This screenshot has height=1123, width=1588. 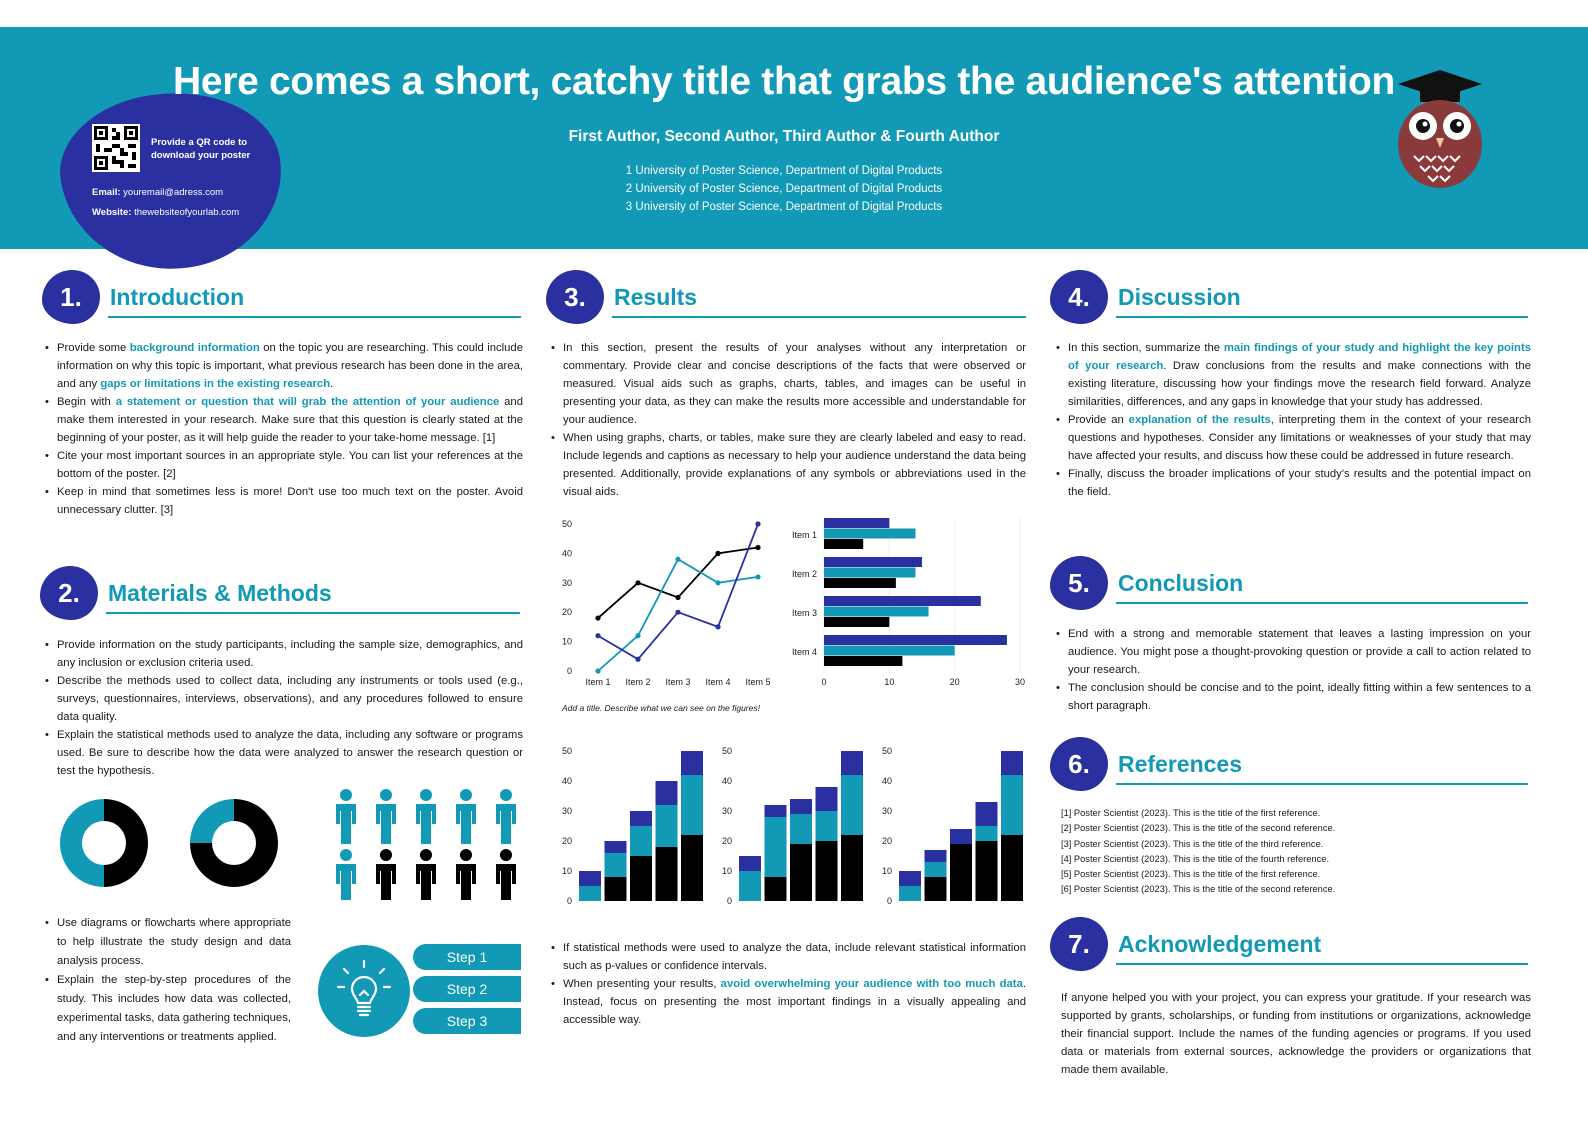 What do you see at coordinates (173, 192) in the screenshot?
I see `email-link: youremail@adress.com` at bounding box center [173, 192].